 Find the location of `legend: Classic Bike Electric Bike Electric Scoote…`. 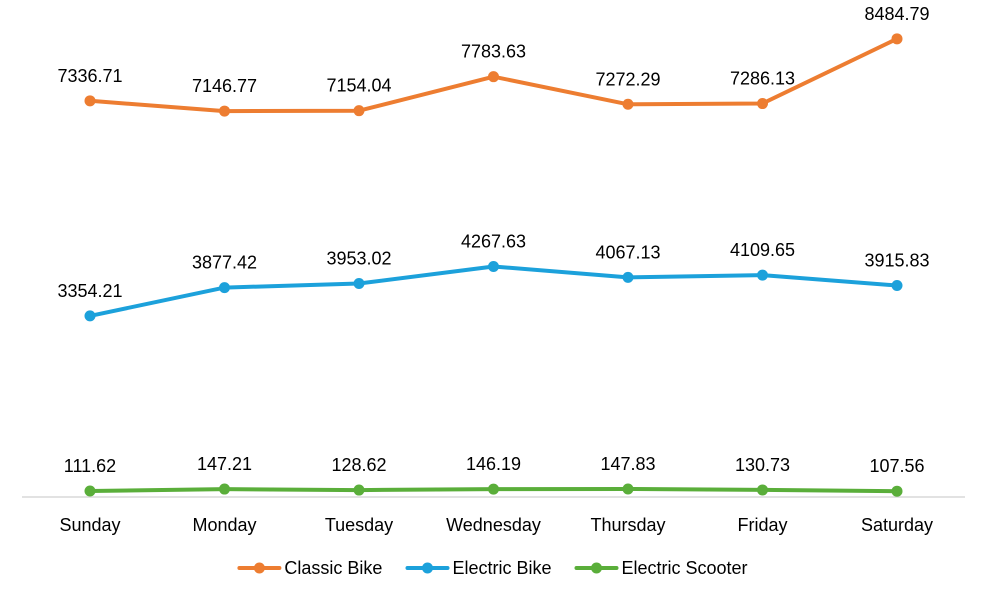

legend: Classic Bike Electric Bike Electric Scoote… is located at coordinates (492, 568).